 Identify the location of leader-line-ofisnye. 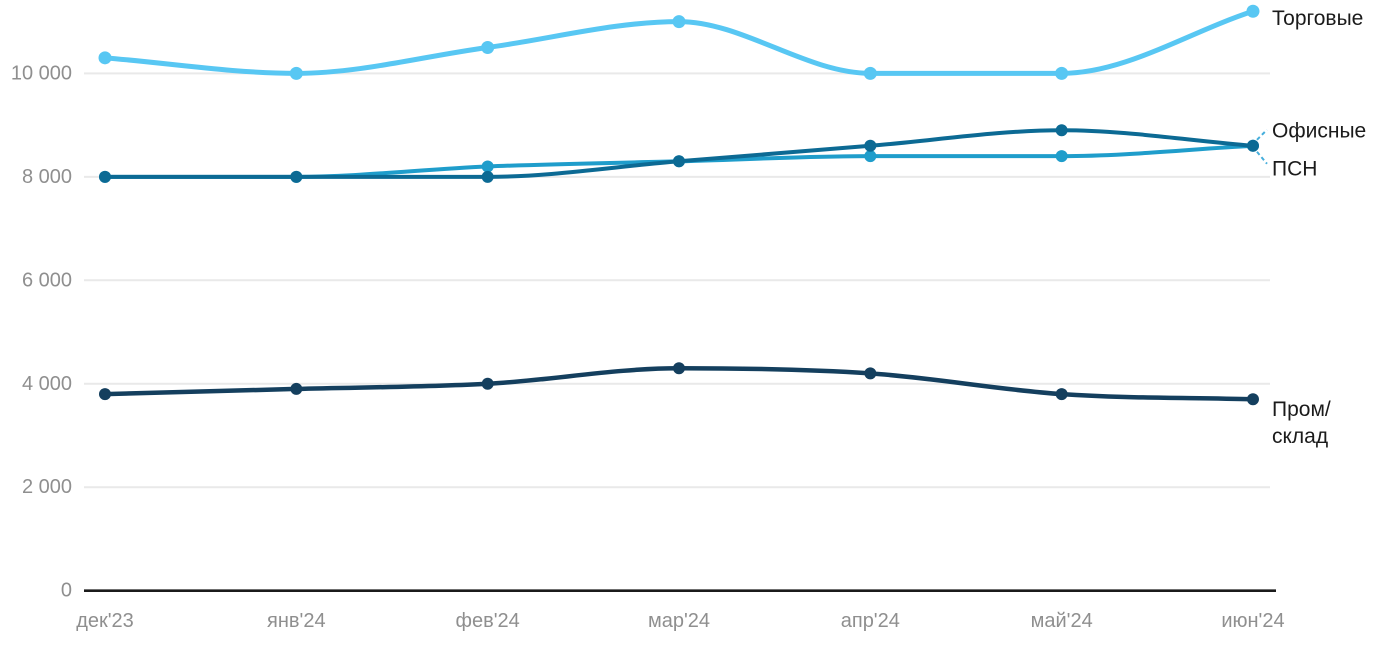
(1262, 135).